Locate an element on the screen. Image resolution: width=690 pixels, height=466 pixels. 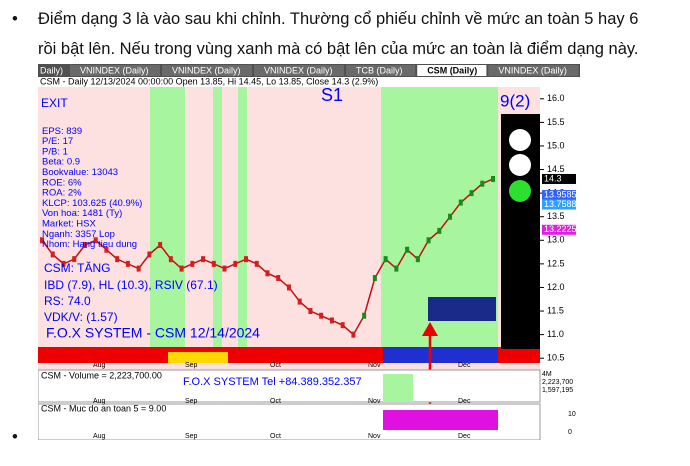
x-tick-label: Nov is located at coordinates (374, 365).